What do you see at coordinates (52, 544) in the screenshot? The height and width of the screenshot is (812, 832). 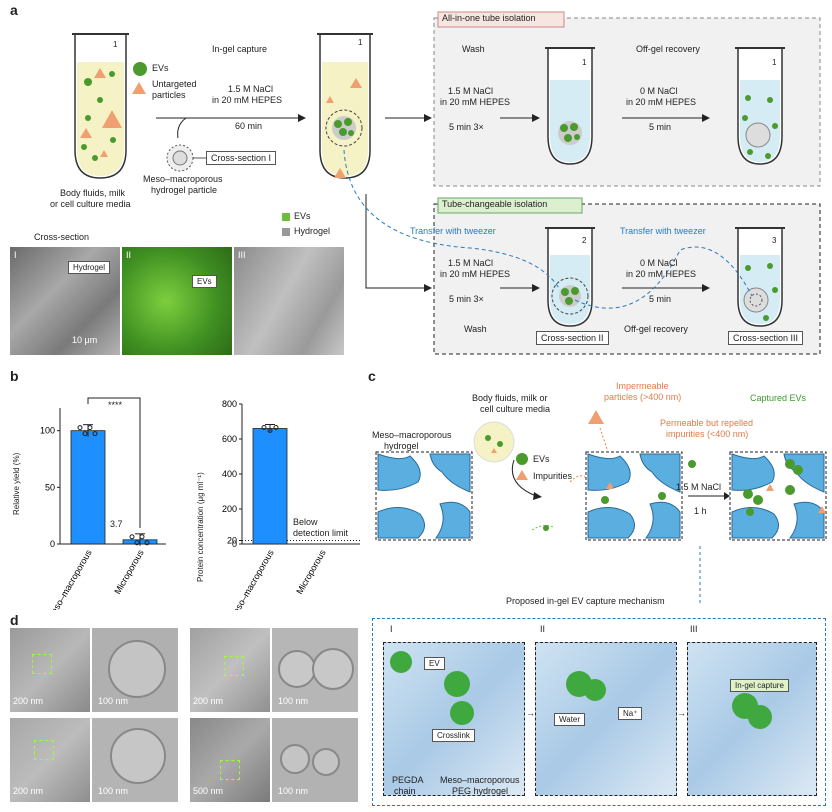 I see `chart1-tick-label: 0` at bounding box center [52, 544].